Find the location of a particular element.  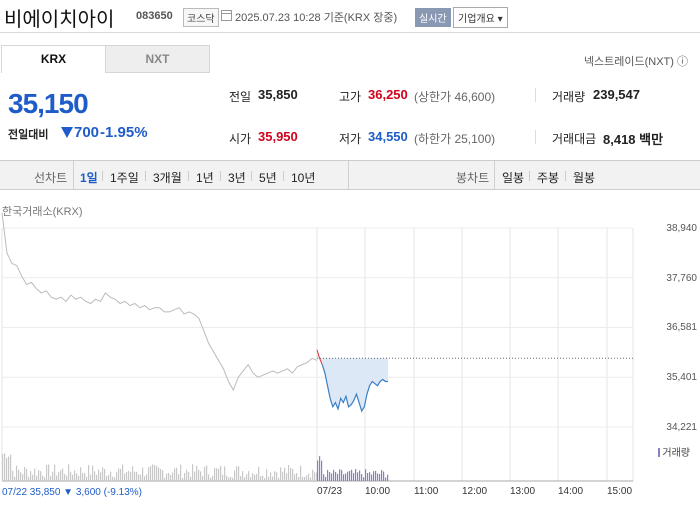

price-change-pct: -1.95% is located at coordinates (124, 132).